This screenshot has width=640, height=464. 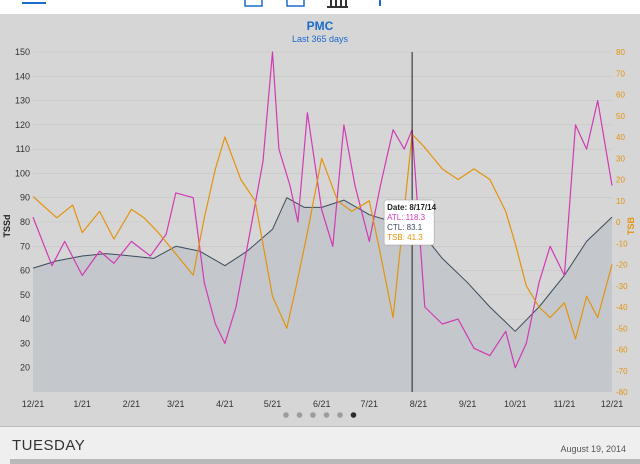 I want to click on x-tick-label: 5/21, so click(x=273, y=404).